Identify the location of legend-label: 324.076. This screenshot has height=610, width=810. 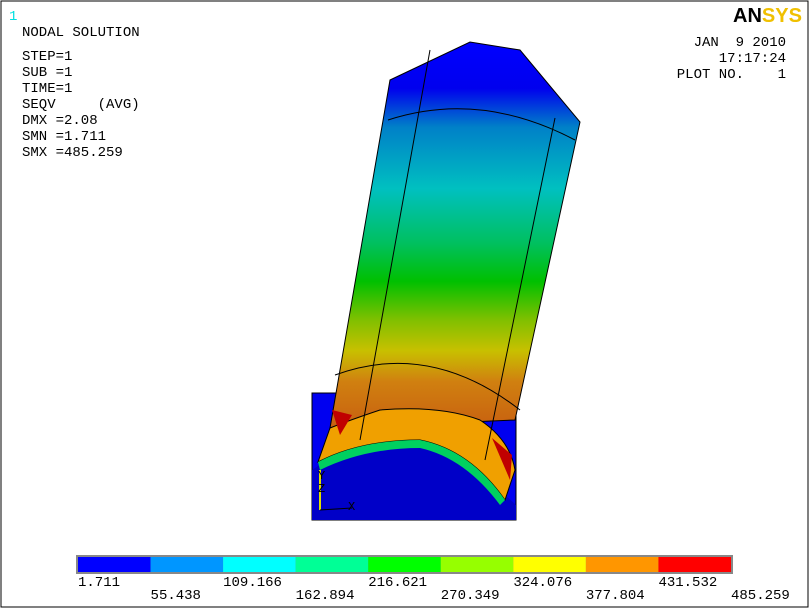
(542, 583).